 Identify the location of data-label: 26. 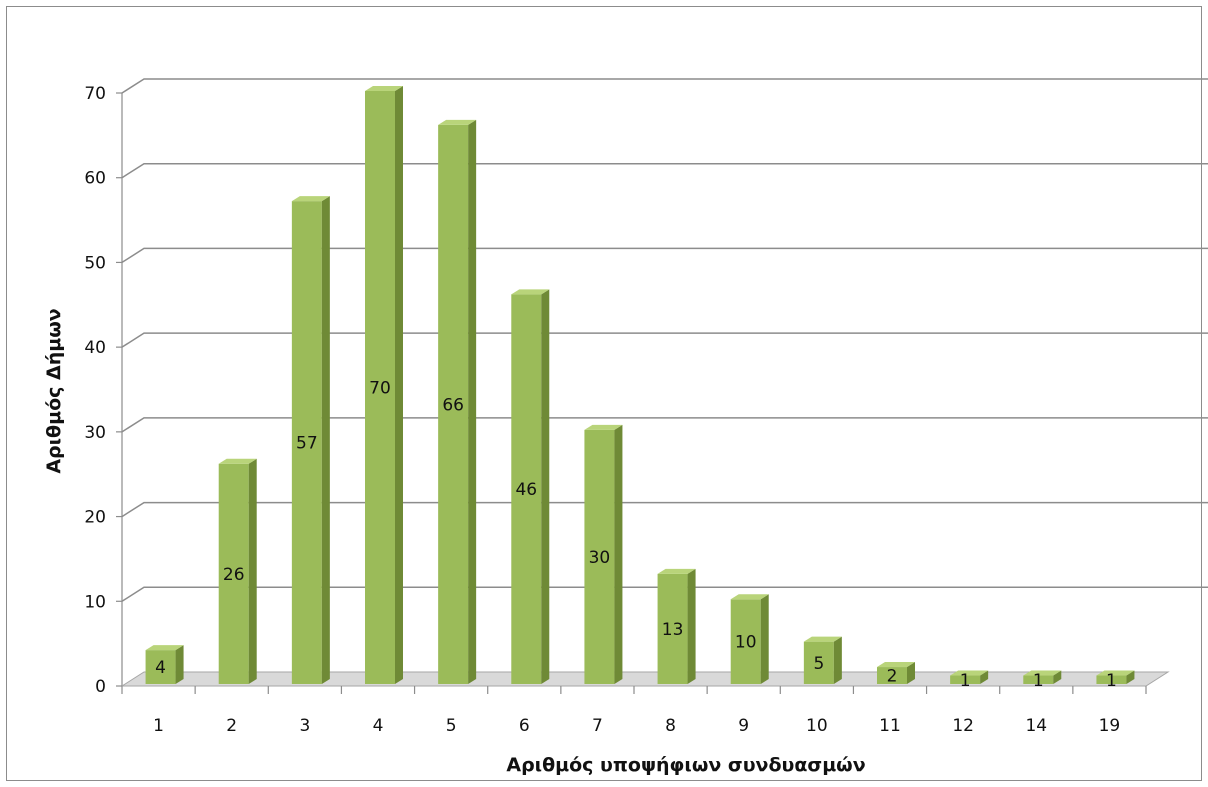
(234, 575).